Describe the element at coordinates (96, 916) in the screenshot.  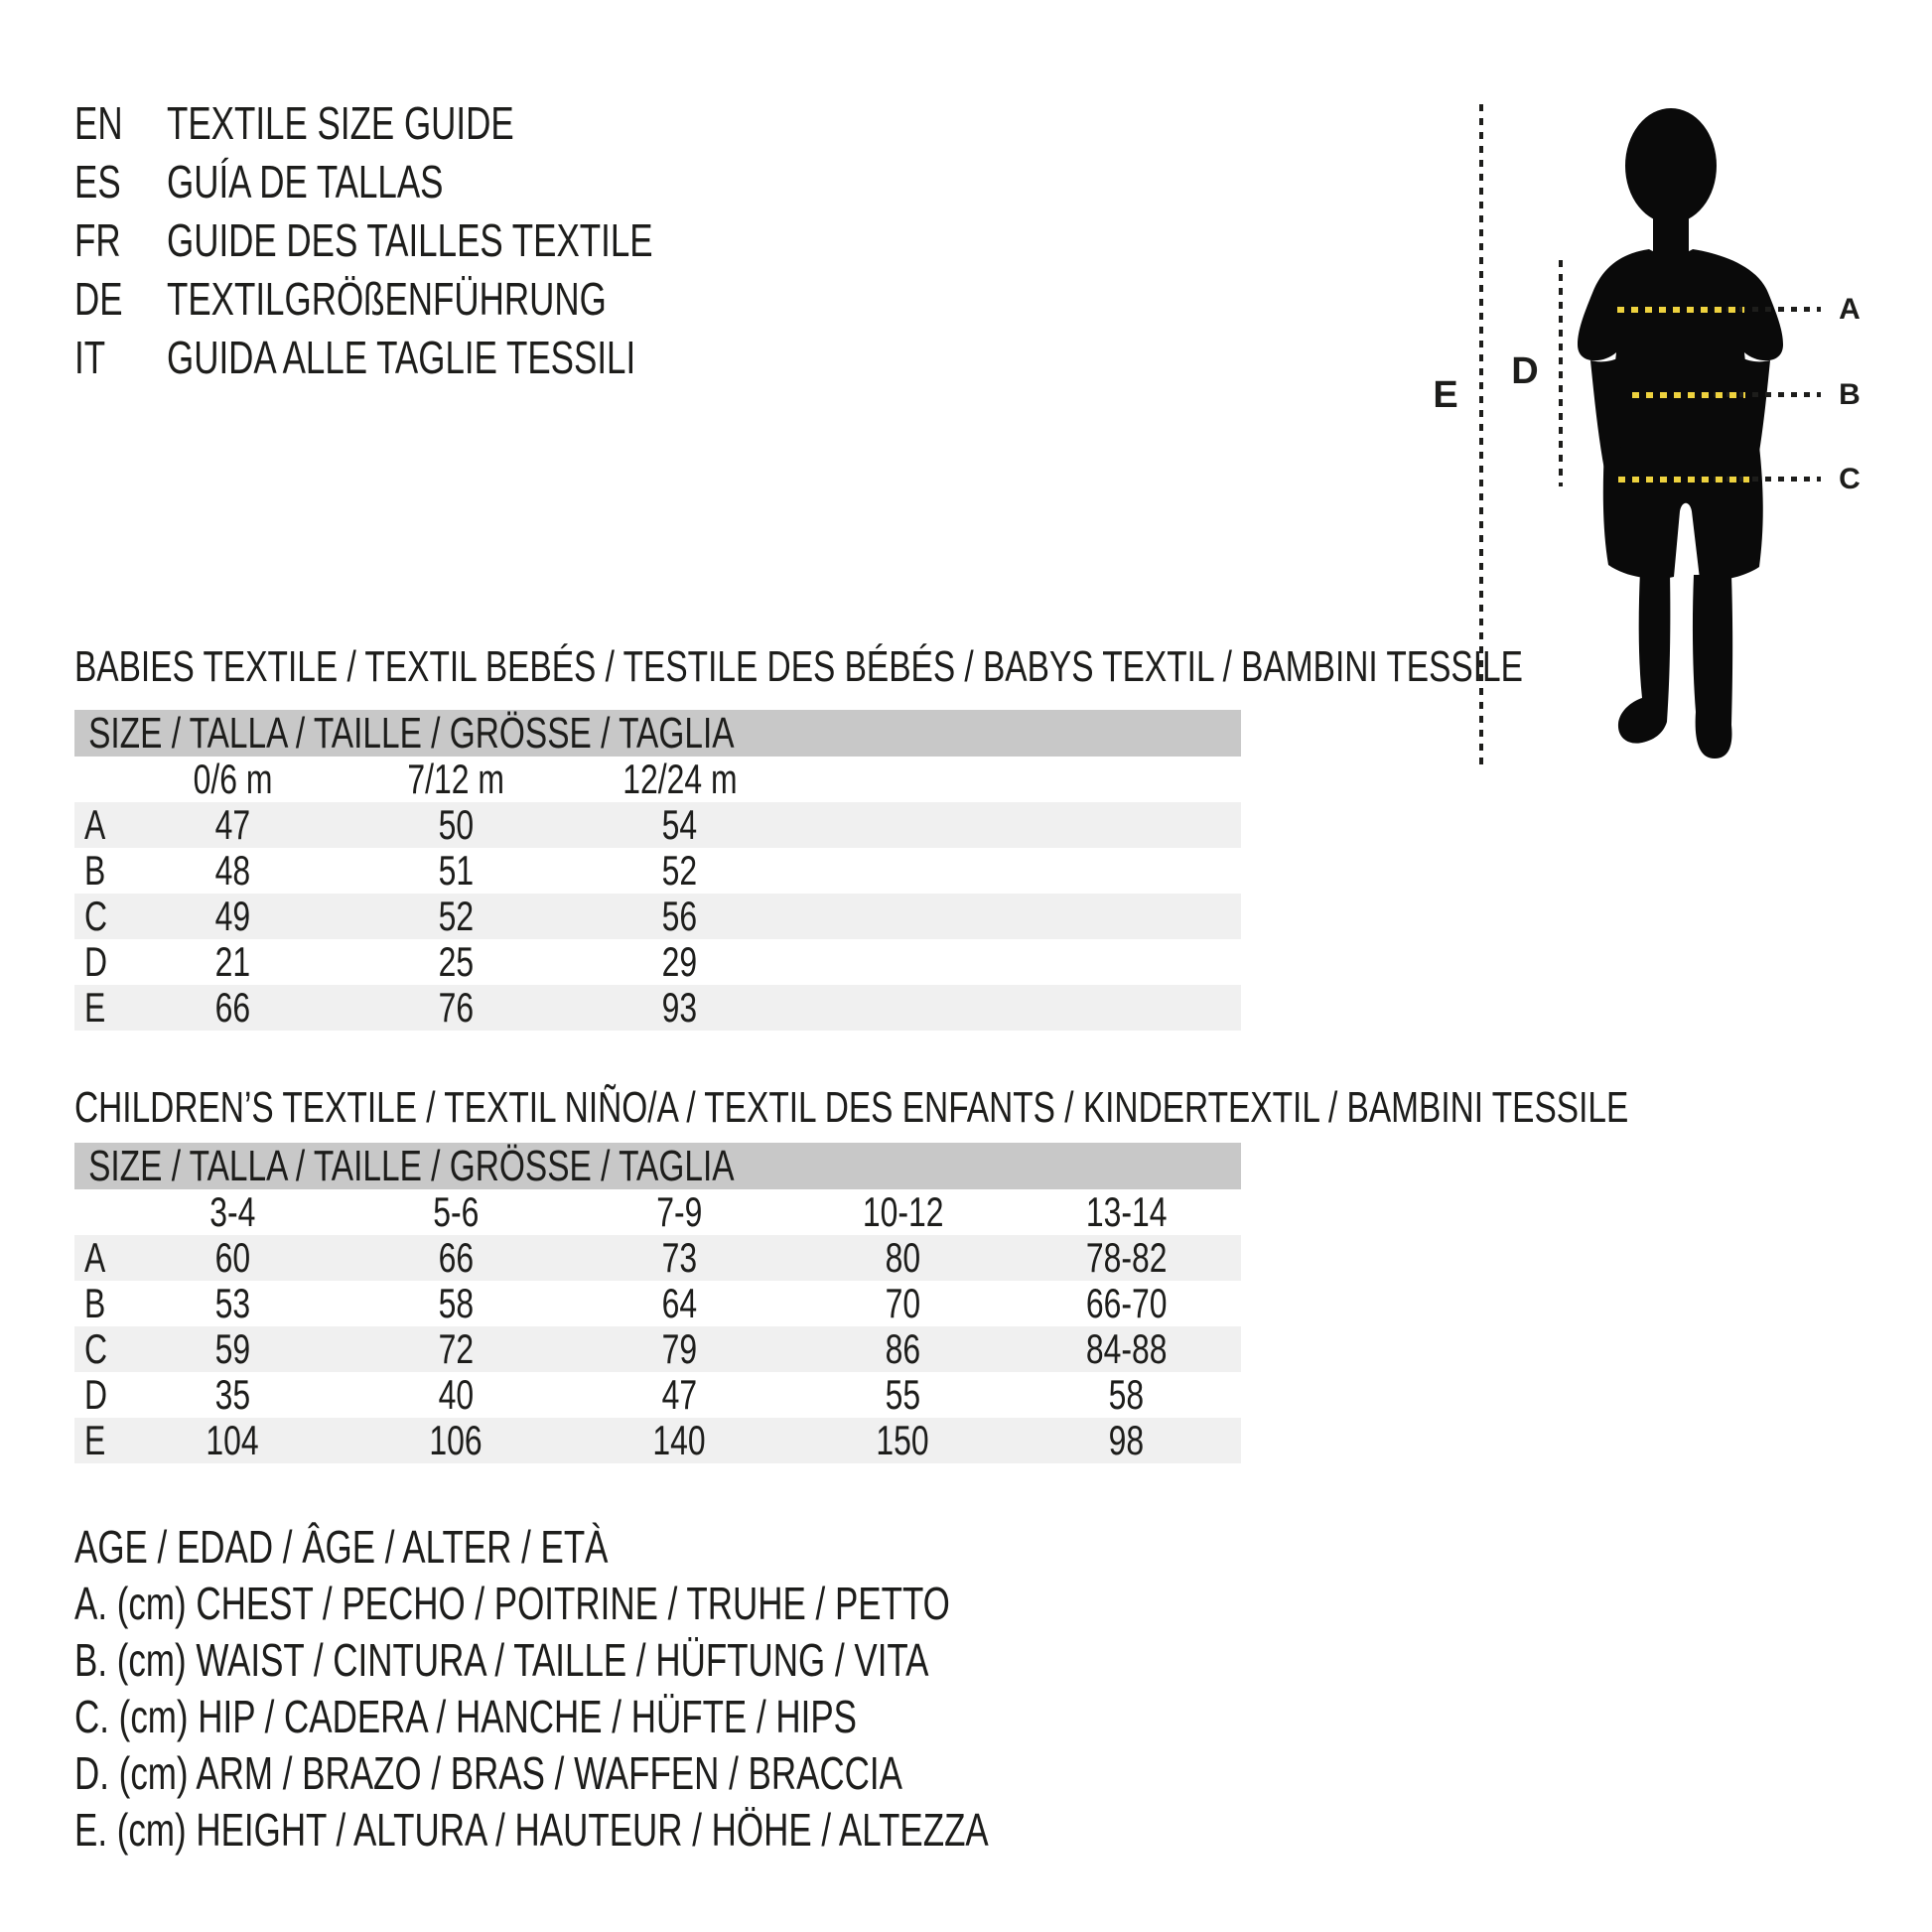
I see `row-label: C` at that location.